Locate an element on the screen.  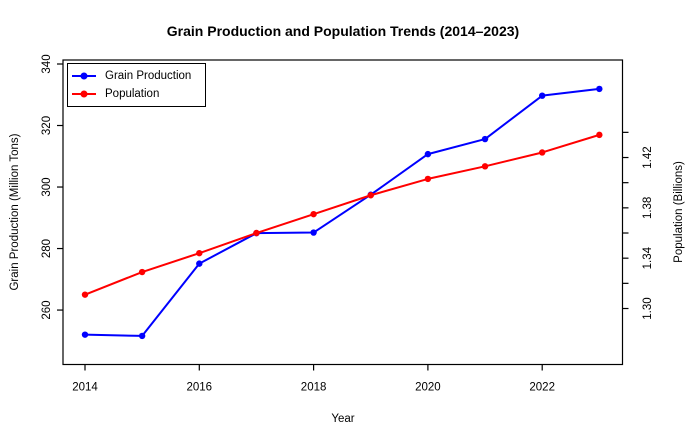
x-axis-title: Year is located at coordinates (343, 419).